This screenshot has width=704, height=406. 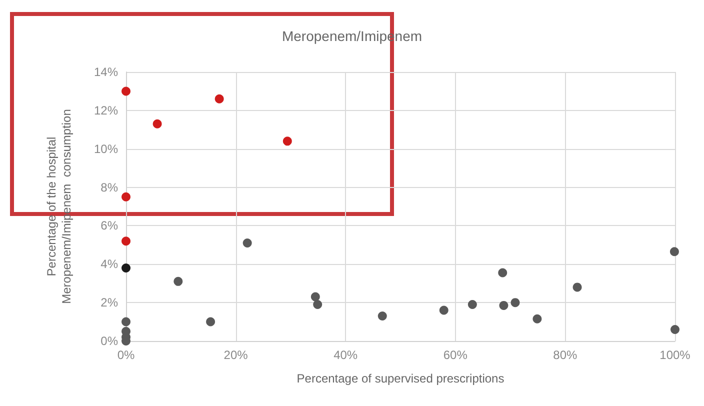 What do you see at coordinates (106, 72) in the screenshot?
I see `y-tick-label: 14%` at bounding box center [106, 72].